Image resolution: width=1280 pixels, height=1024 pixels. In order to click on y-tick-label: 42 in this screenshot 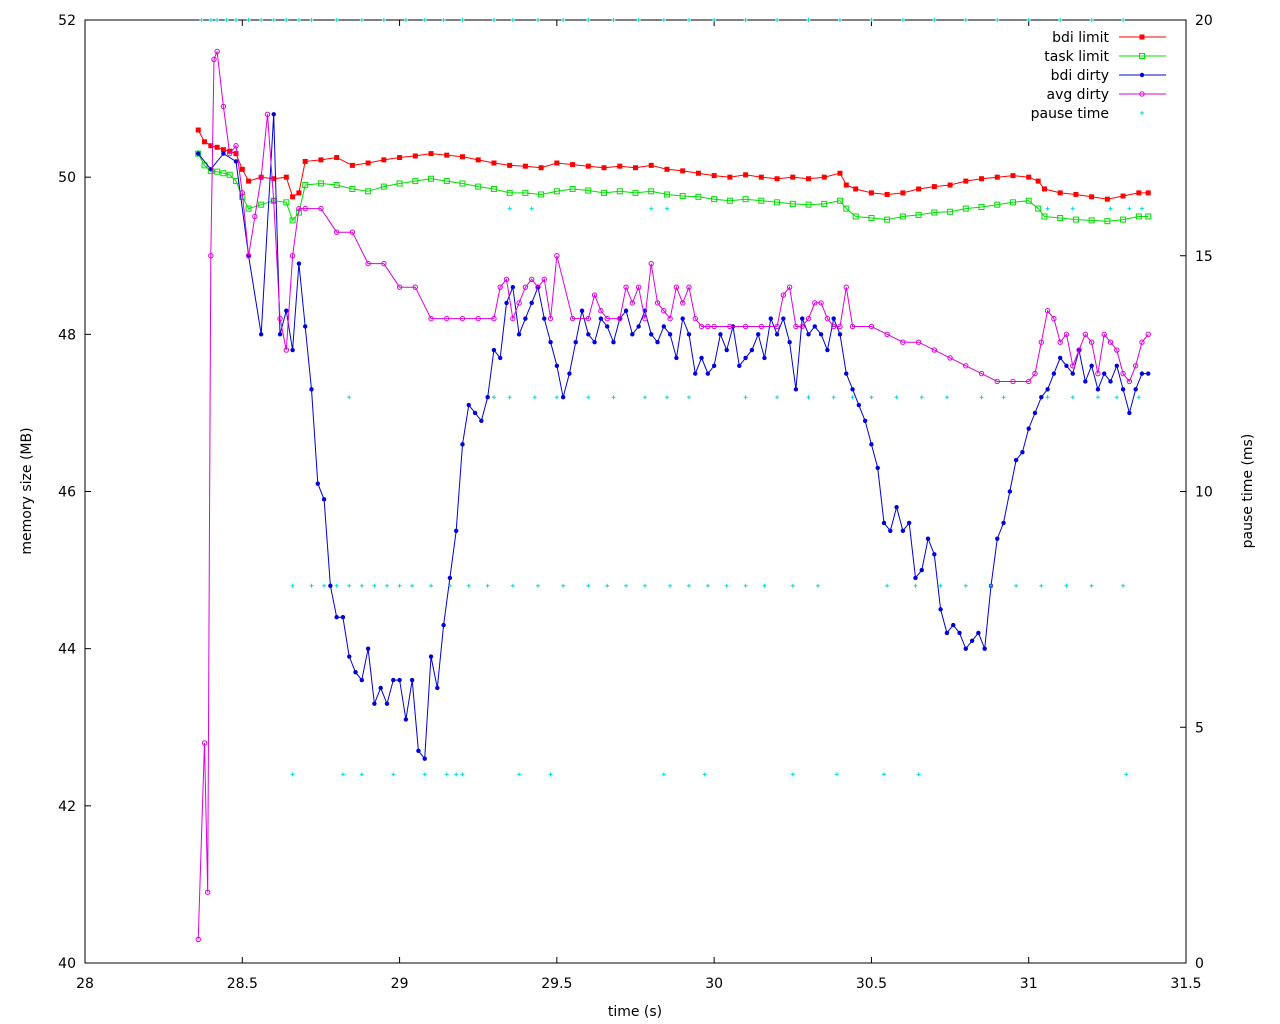, I will do `click(67, 807)`.